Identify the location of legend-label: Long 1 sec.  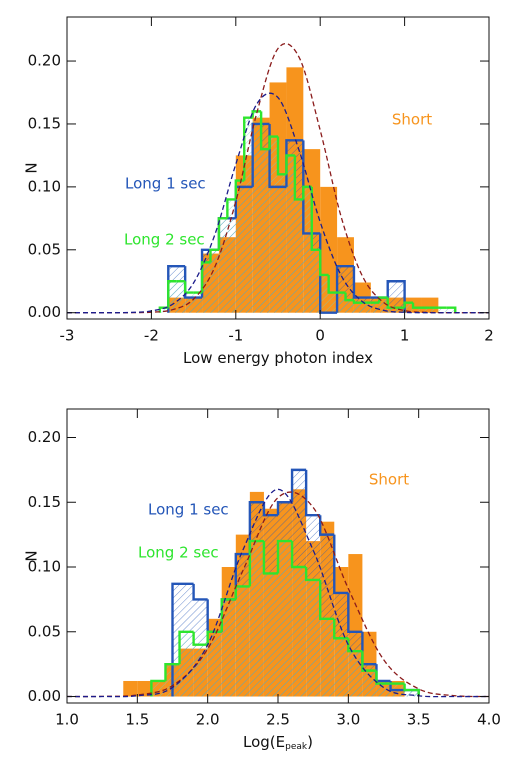
(188, 510).